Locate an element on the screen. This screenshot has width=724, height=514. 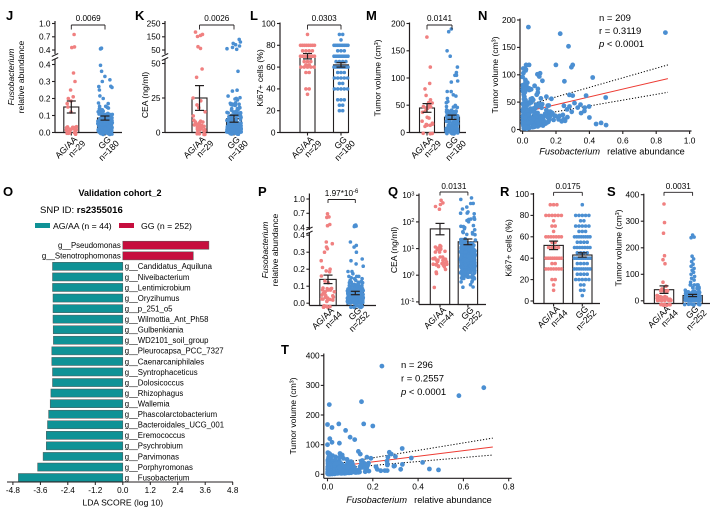
svg-text: g__Gulbenkiania is located at coordinates (154, 330).